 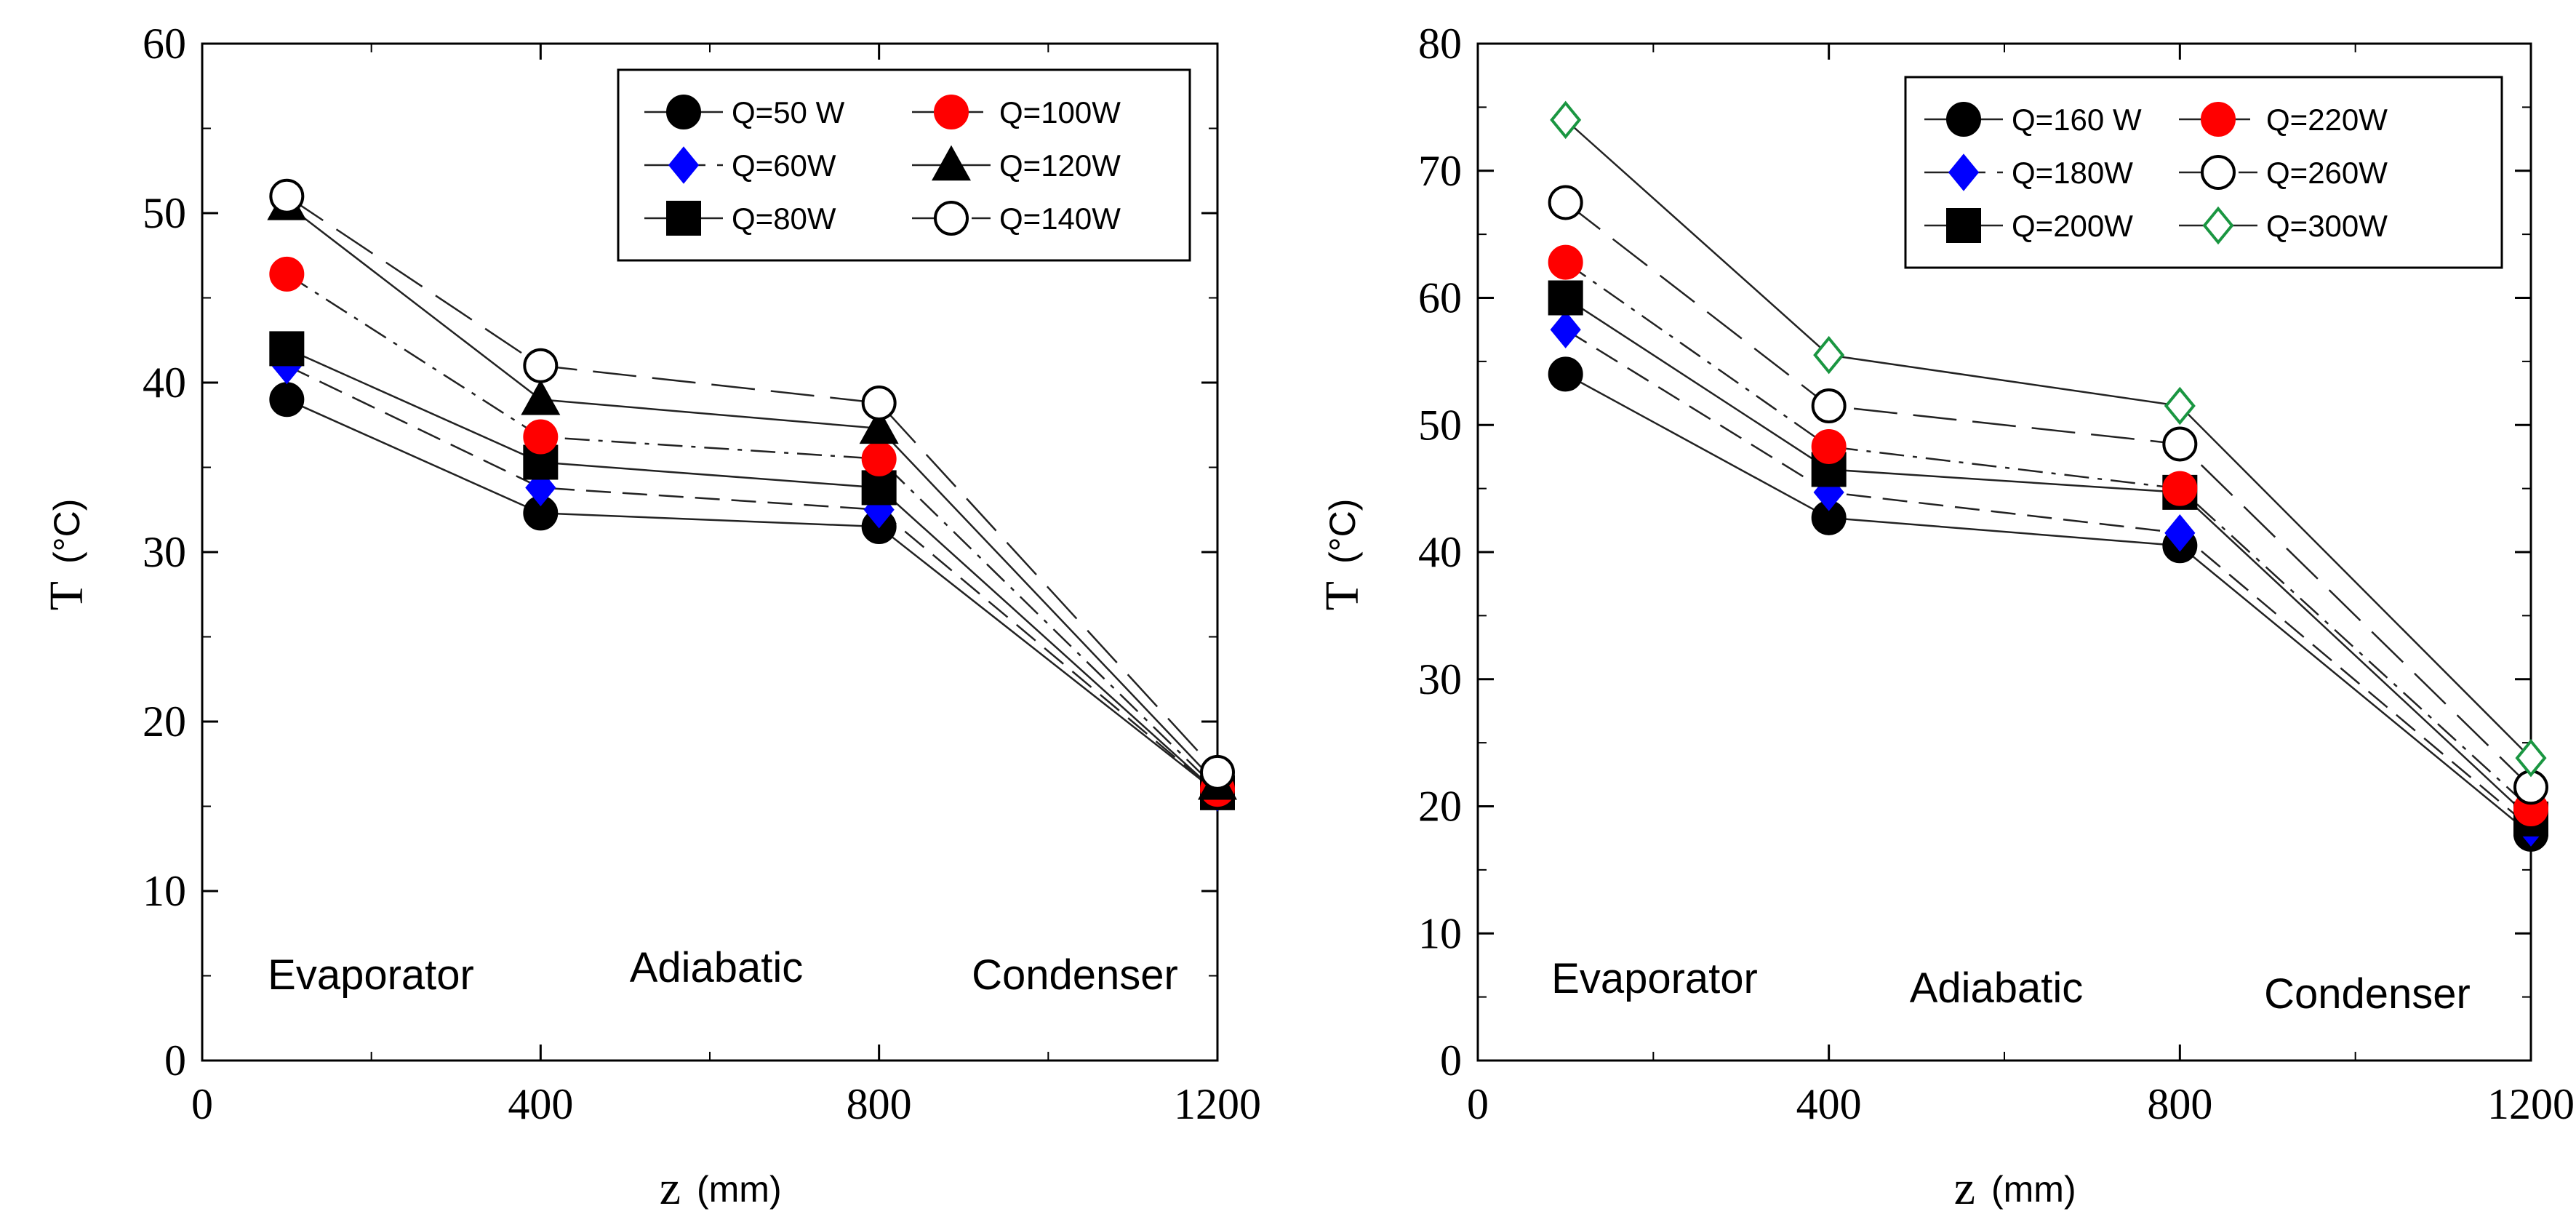 I want to click on legend-entry: Q=220W, so click(x=2327, y=120).